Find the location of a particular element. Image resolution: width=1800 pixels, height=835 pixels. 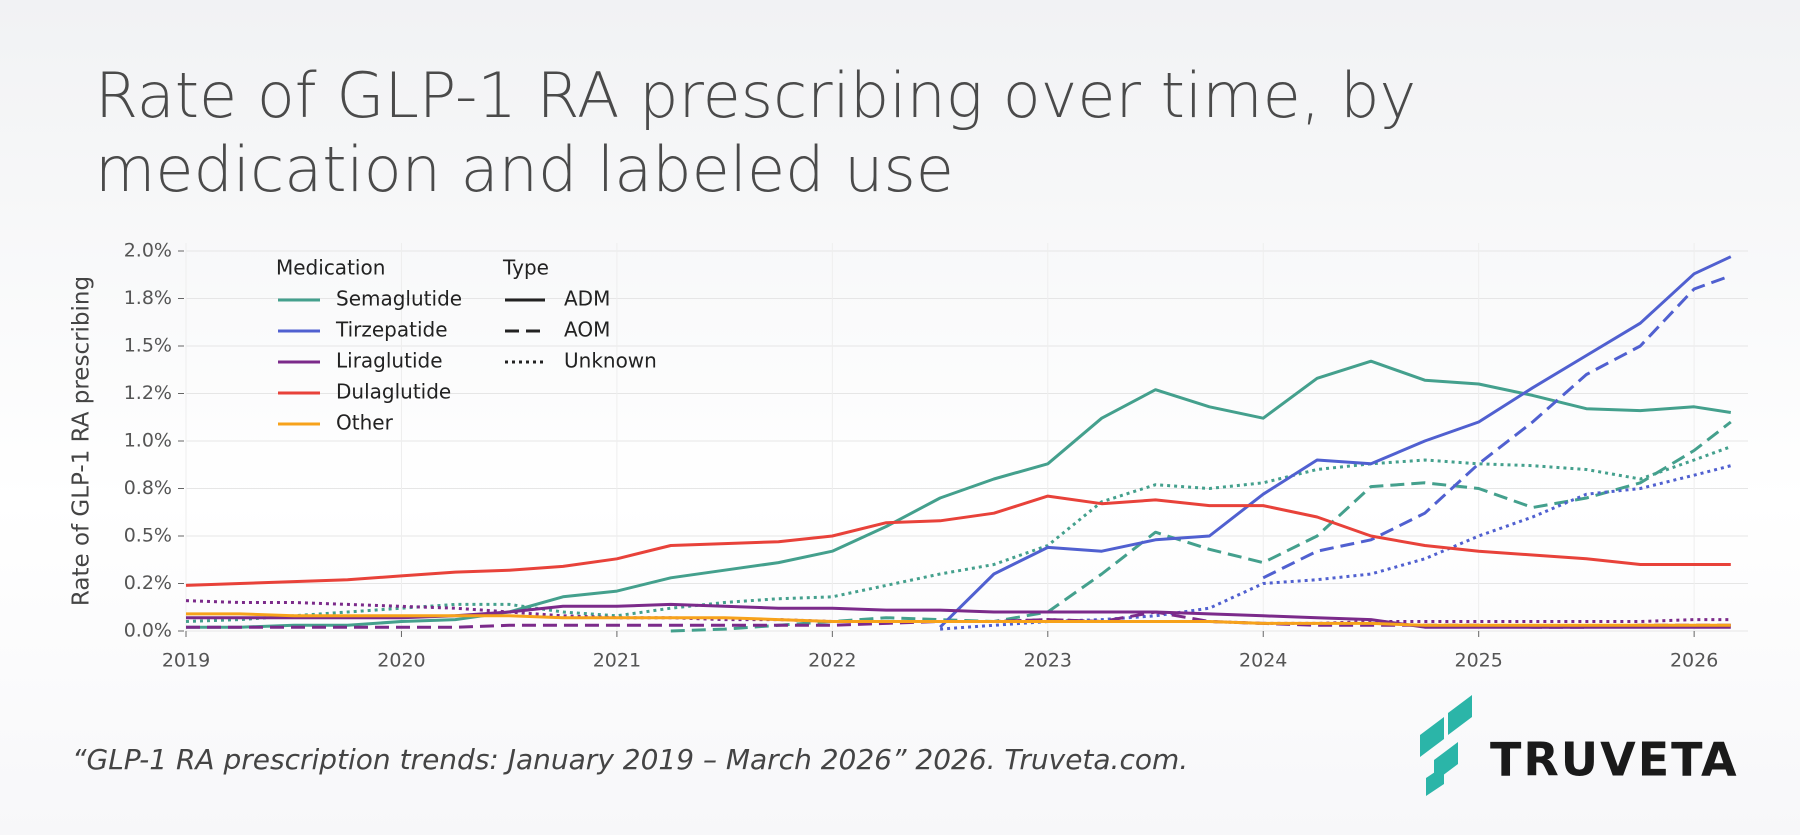

x-tick-label: 2019 is located at coordinates (186, 661).